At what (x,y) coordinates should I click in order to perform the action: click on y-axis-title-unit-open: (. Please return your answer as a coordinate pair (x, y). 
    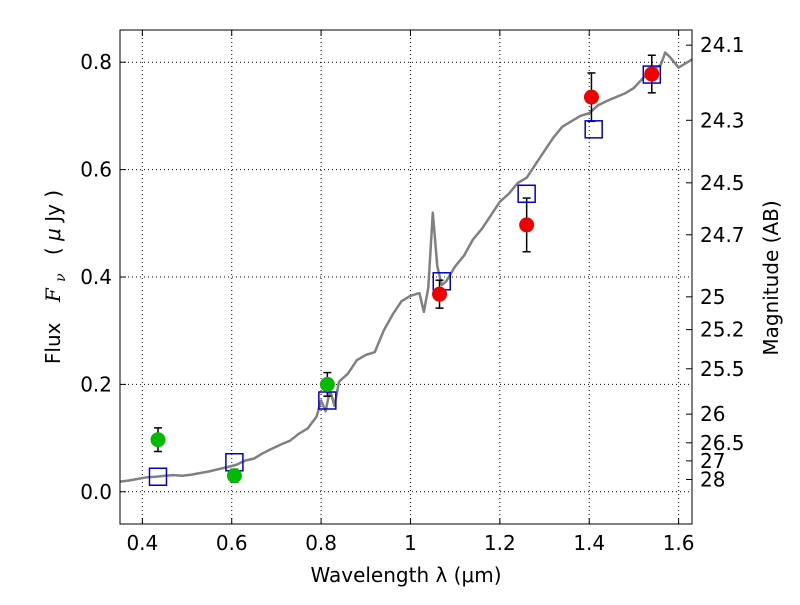
    Looking at the image, I should click on (53, 248).